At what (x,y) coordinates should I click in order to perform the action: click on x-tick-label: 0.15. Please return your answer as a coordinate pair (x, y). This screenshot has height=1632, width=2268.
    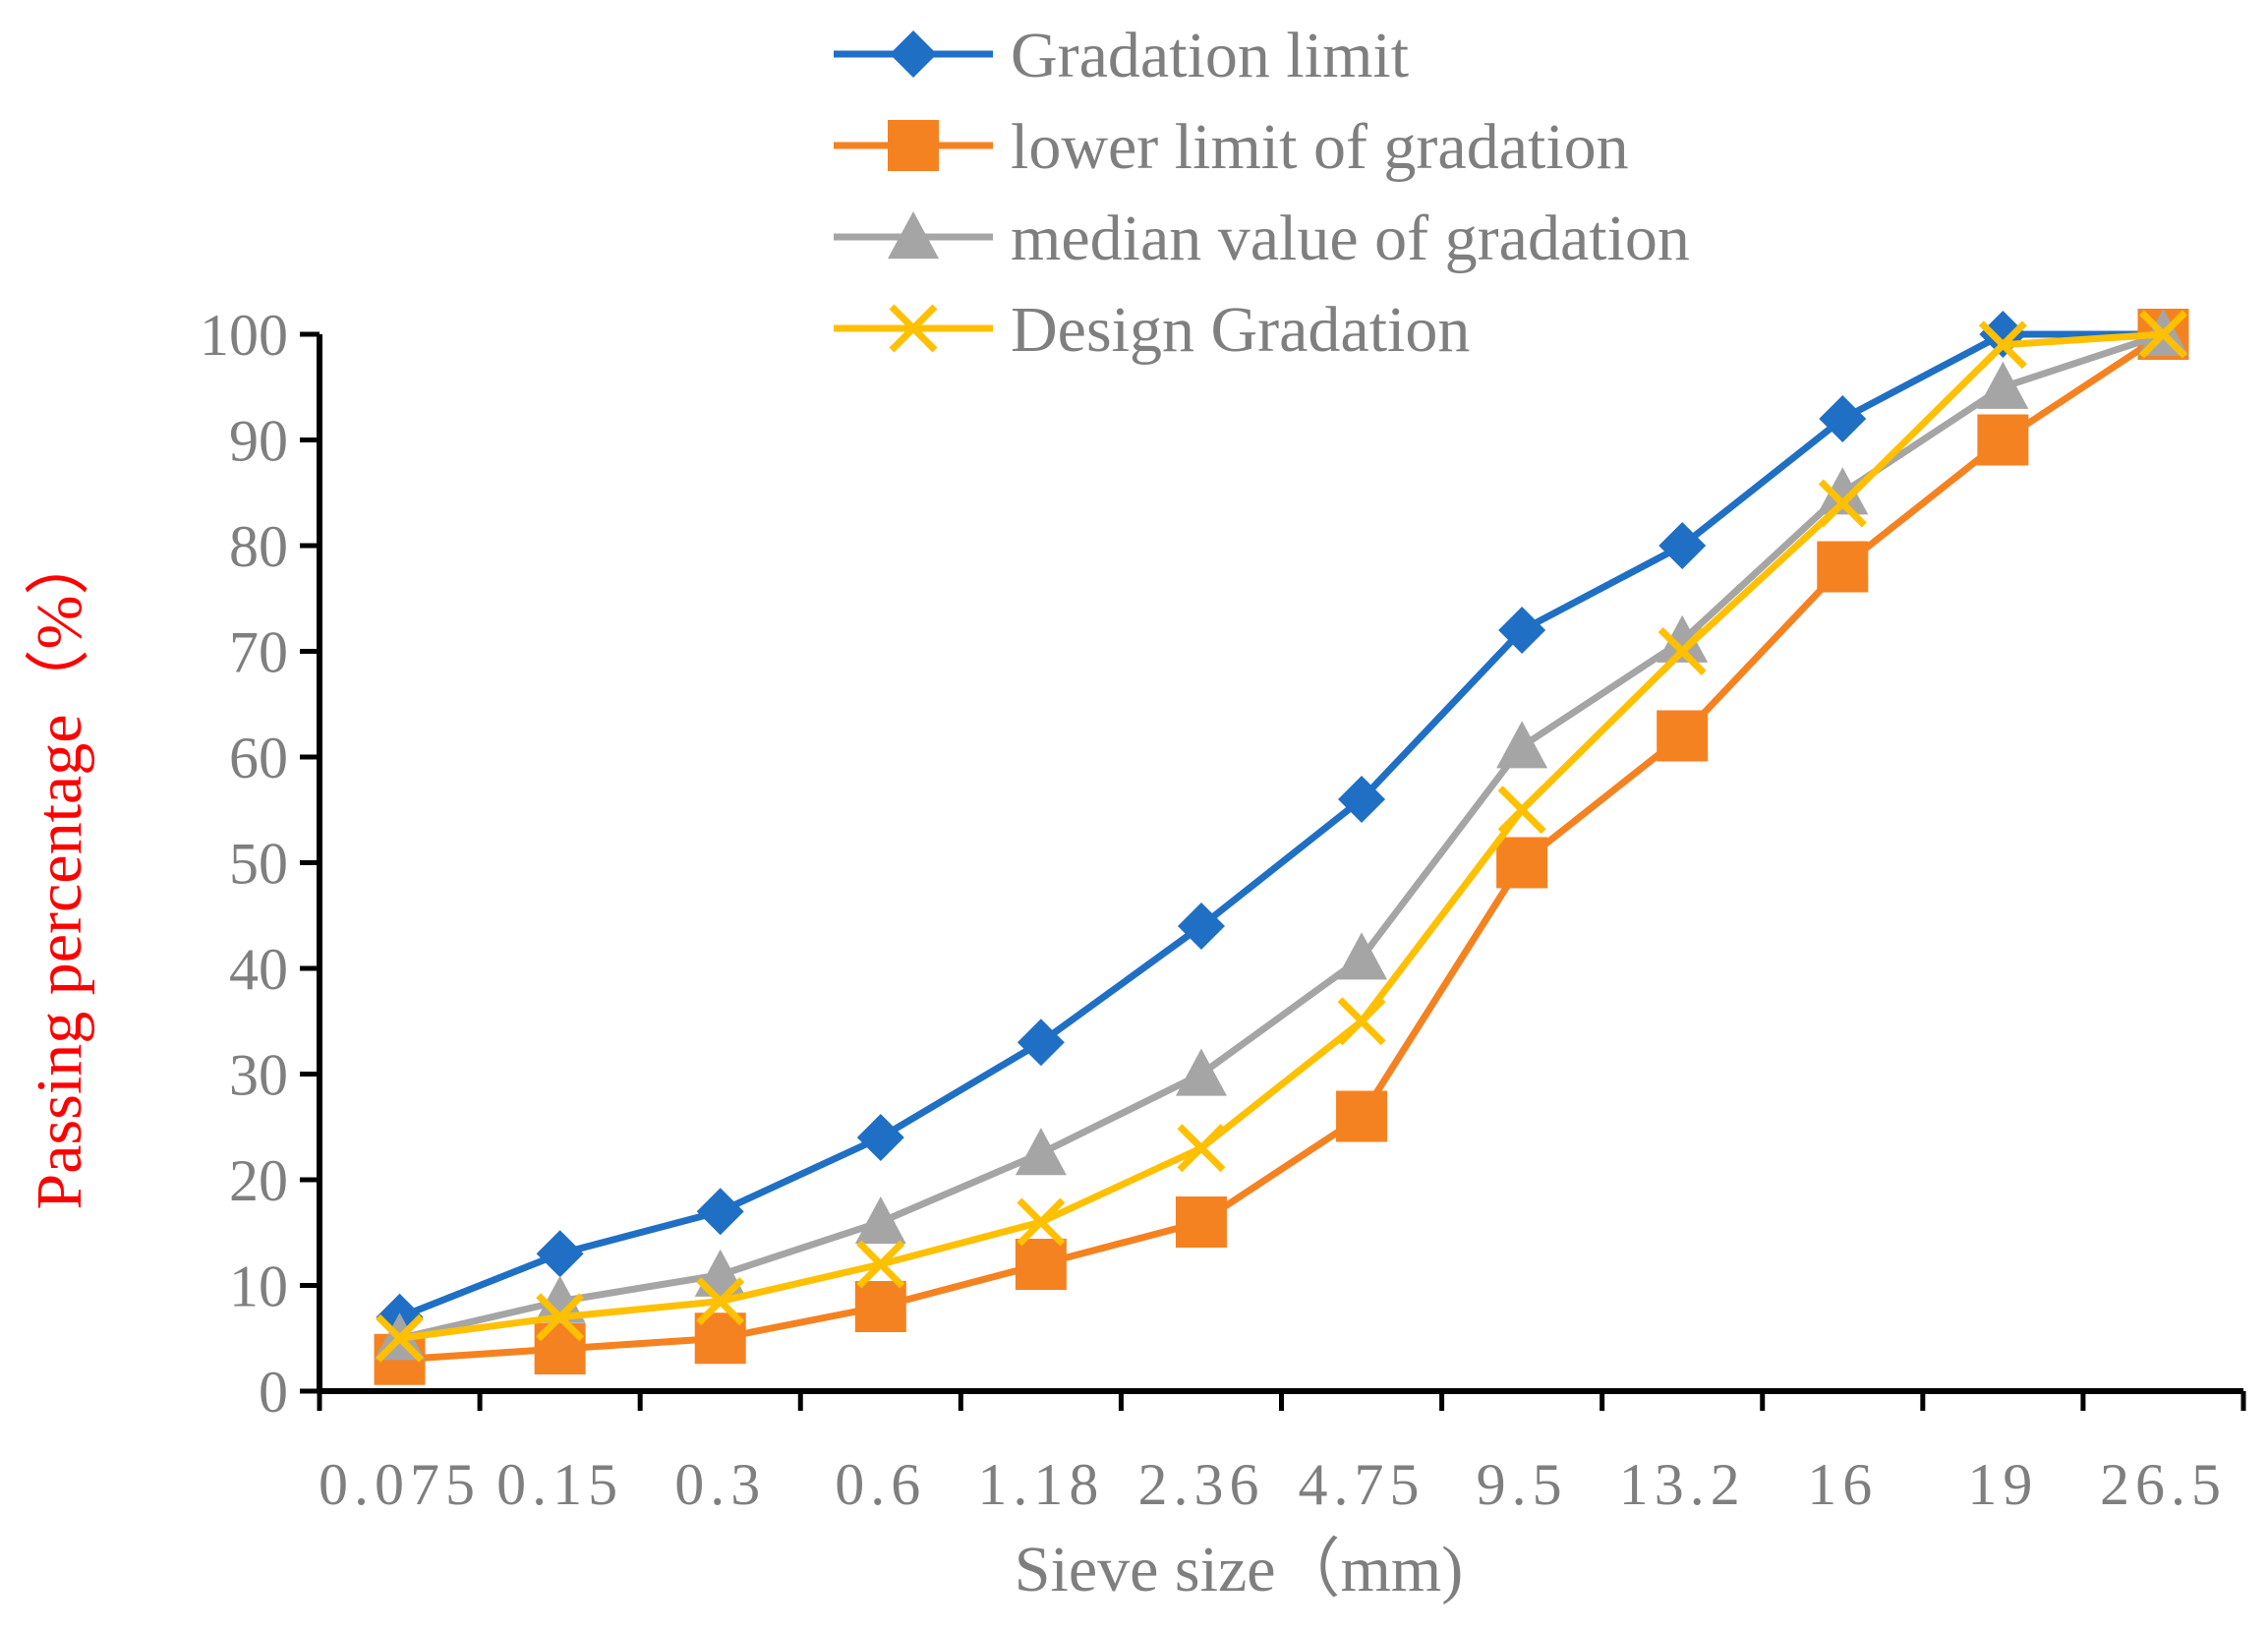
    Looking at the image, I should click on (559, 1484).